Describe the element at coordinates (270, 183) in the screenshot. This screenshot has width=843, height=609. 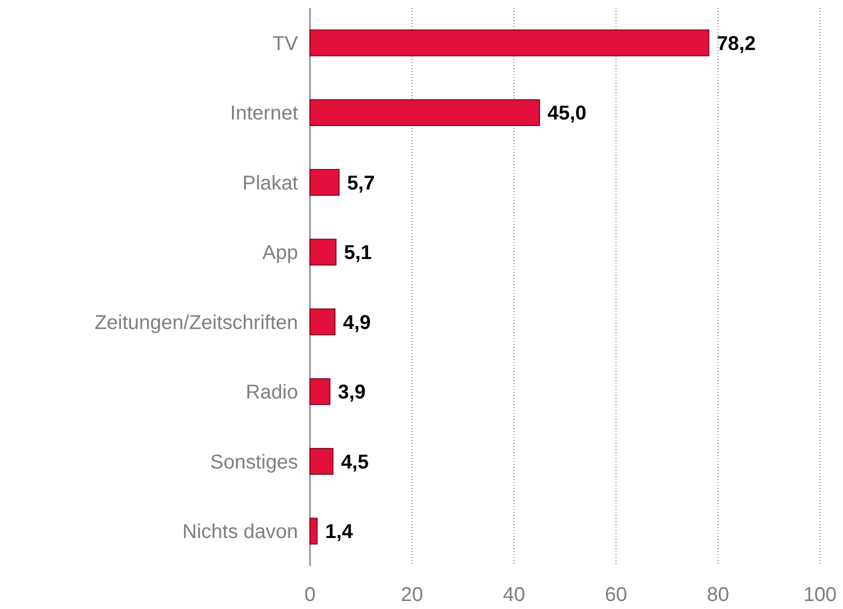
I see `y-tick-label: Plakat` at that location.